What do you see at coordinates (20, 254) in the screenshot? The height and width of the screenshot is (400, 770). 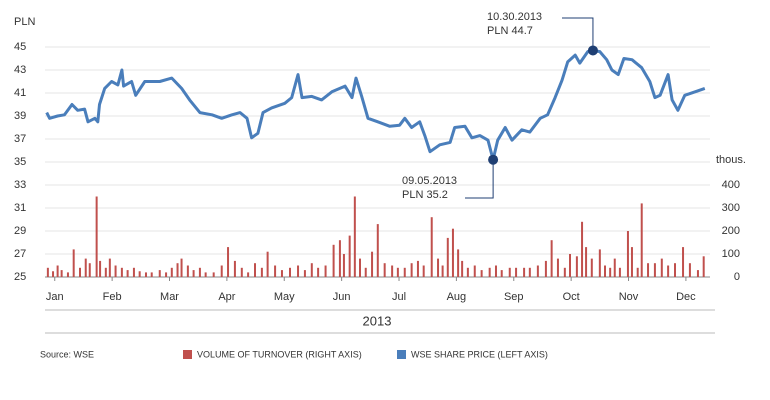 I see `y-tick-label: 27` at bounding box center [20, 254].